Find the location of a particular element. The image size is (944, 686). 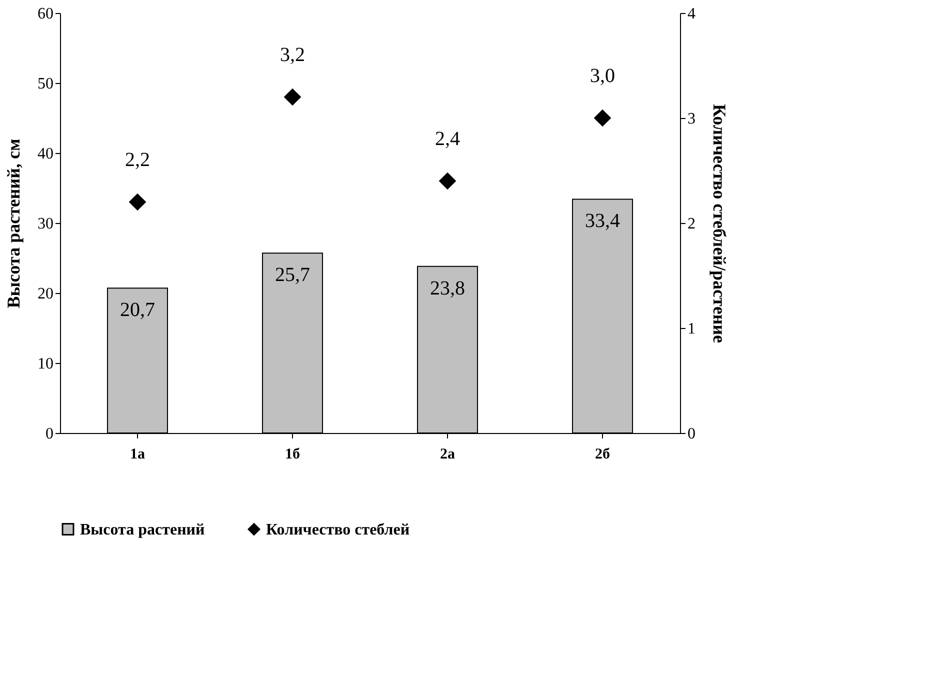

y-tick-label: 40 is located at coordinates (46, 154).